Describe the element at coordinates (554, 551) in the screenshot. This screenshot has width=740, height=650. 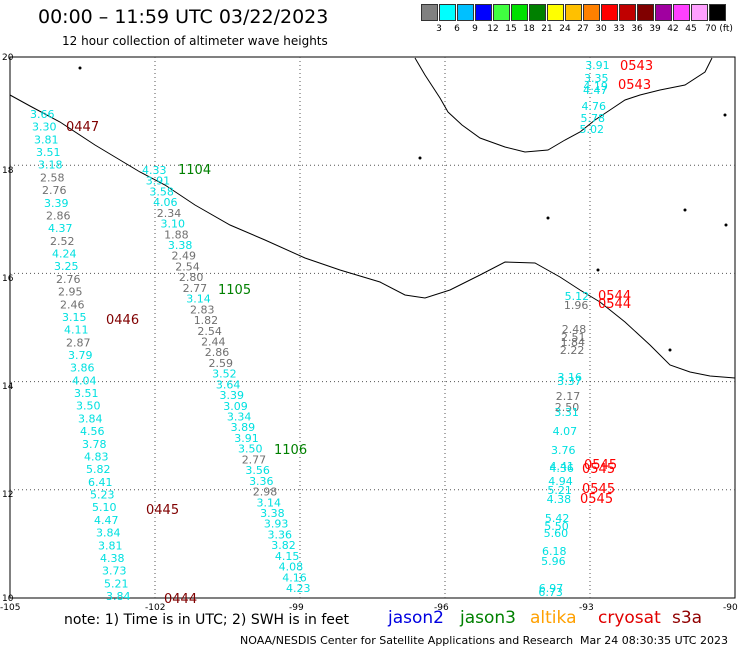
I see `wave-height-label: 6.18` at that location.